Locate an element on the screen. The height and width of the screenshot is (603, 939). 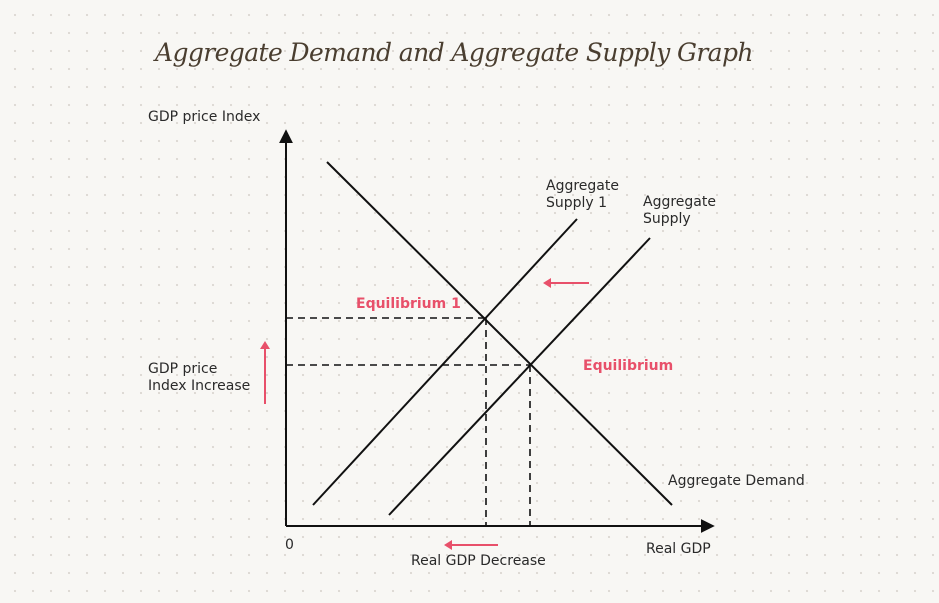
aggregate-supply-label: Aggregate Supply is located at coordinates (679, 211).